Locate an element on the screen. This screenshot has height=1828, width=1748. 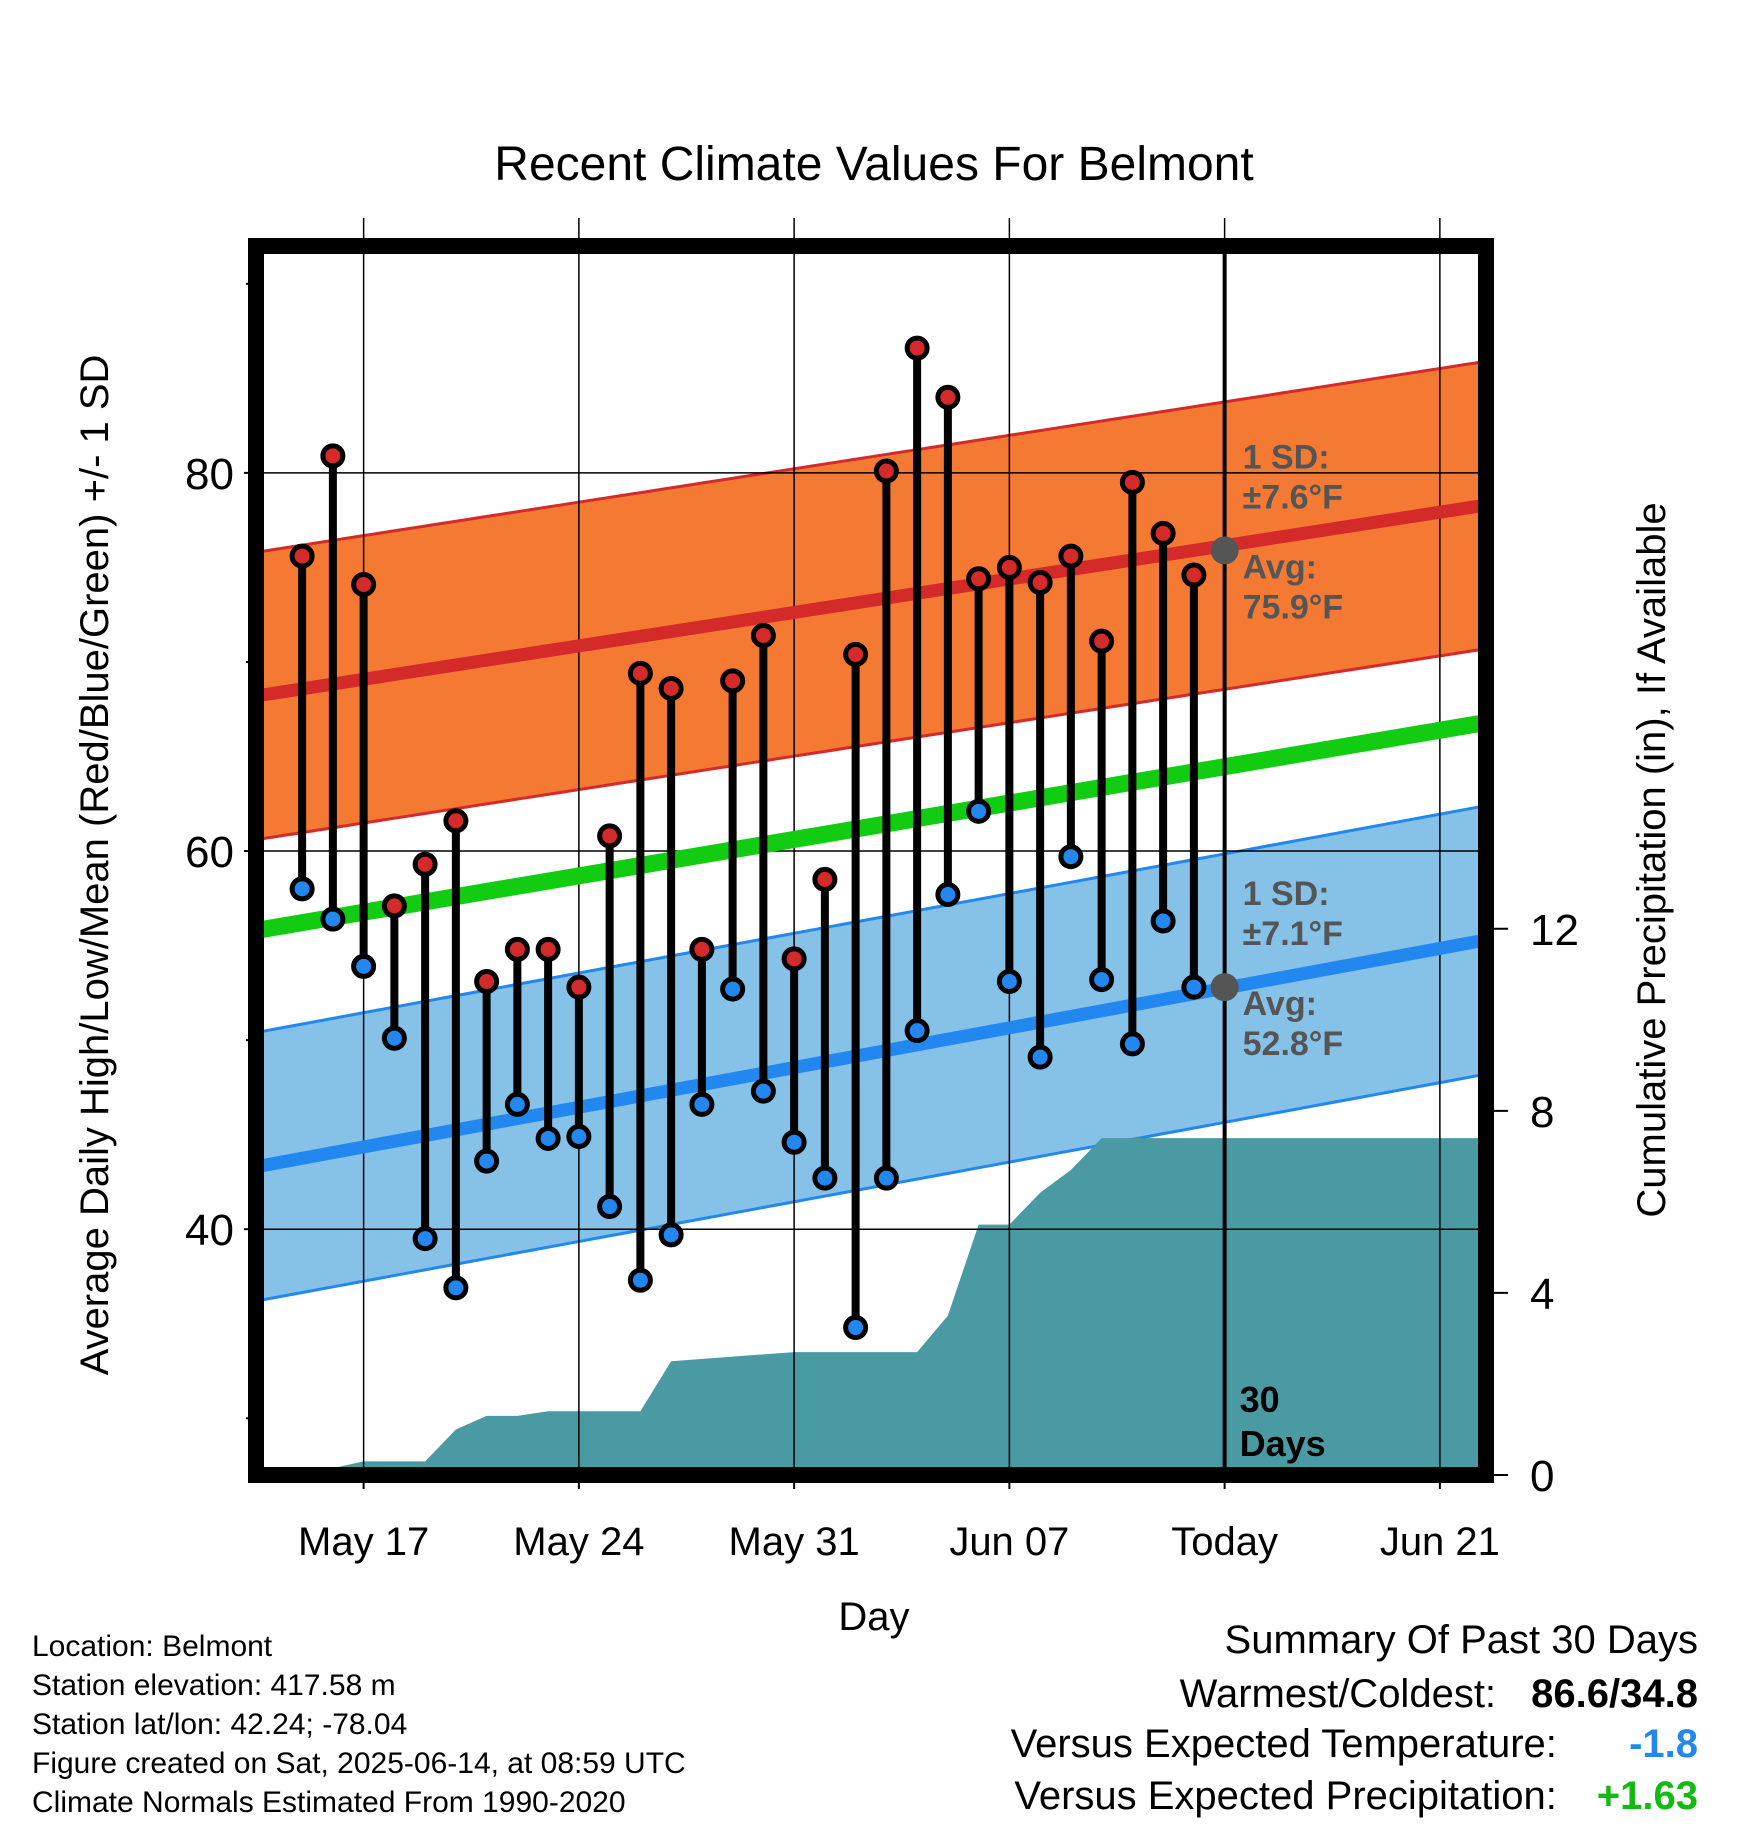
low-avg-label: Avg: is located at coordinates (1280, 1004).